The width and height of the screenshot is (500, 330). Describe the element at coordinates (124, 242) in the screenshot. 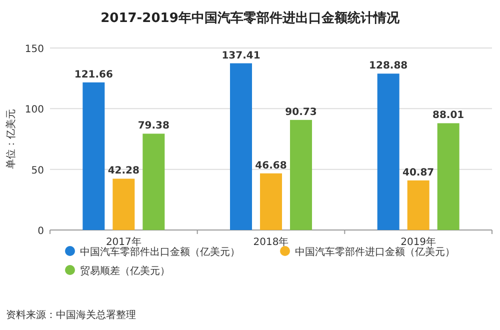

I see `x-tick-label: 2017年` at that location.